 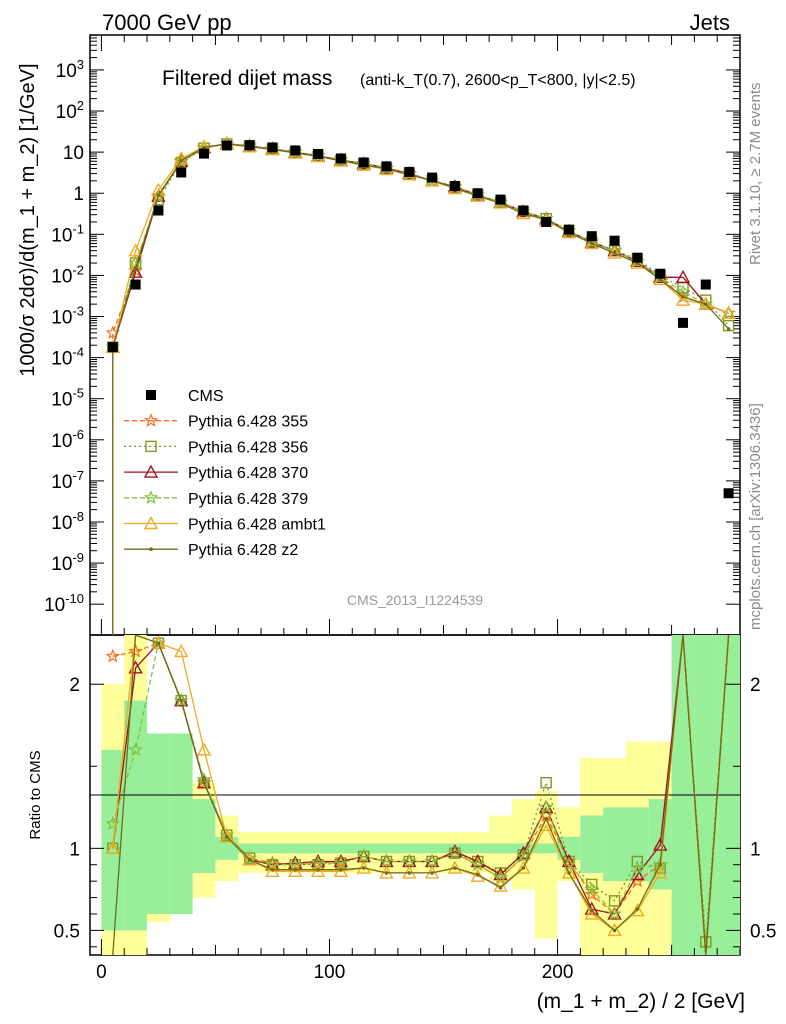 I want to click on ratio-tick-label: 0.5, so click(x=67, y=931).